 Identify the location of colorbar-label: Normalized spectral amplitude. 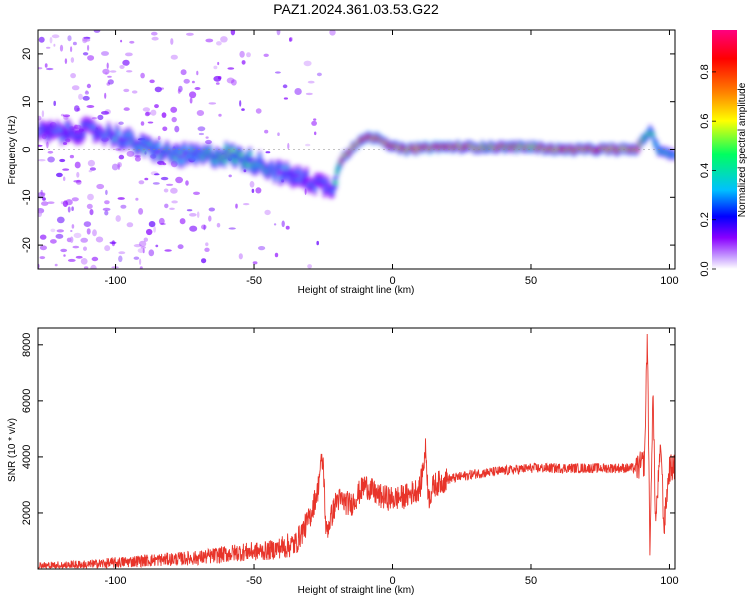
(742, 149).